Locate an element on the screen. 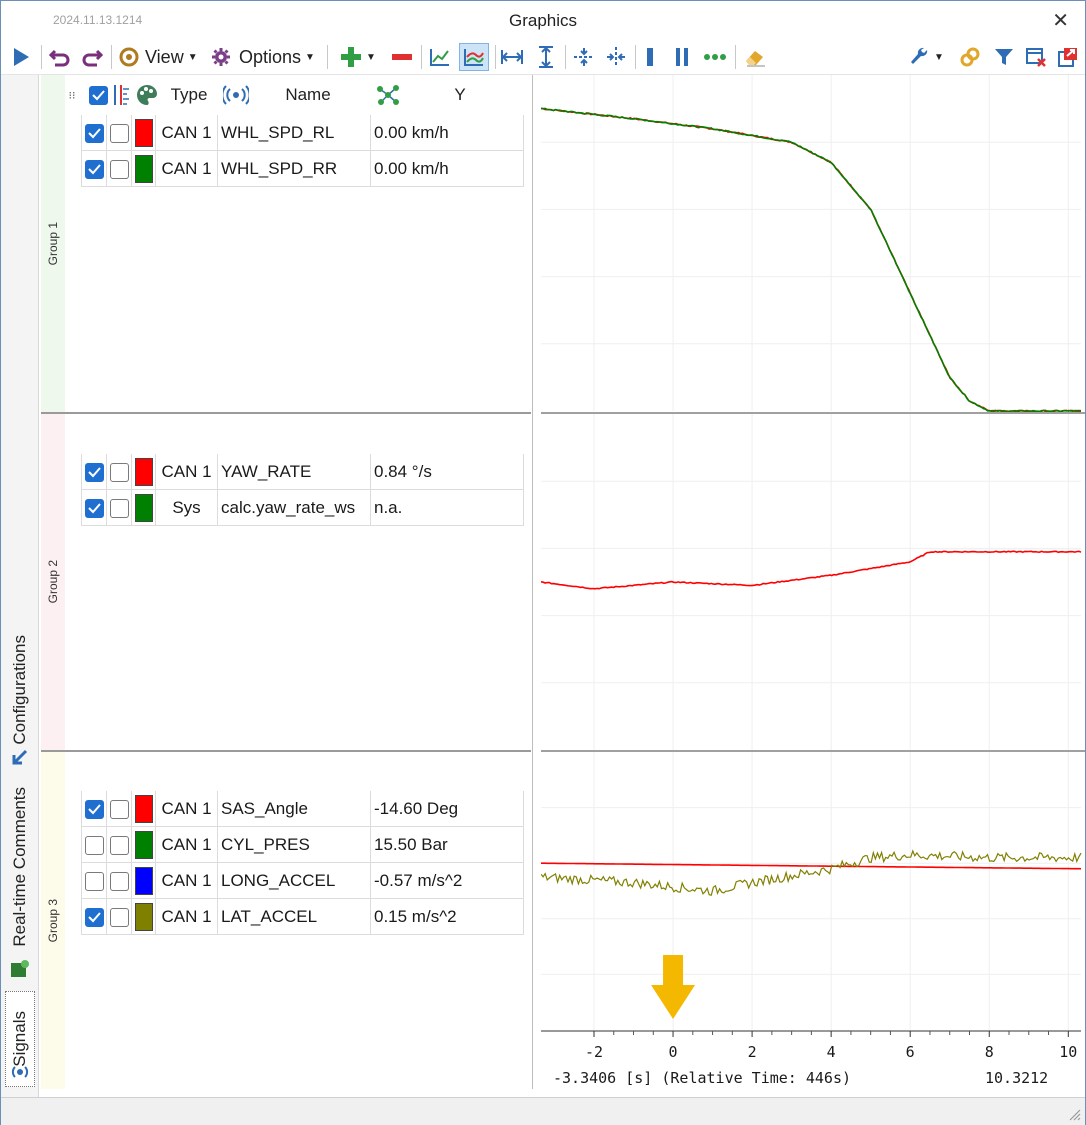 The height and width of the screenshot is (1125, 1086). palette-icon is located at coordinates (147, 95).